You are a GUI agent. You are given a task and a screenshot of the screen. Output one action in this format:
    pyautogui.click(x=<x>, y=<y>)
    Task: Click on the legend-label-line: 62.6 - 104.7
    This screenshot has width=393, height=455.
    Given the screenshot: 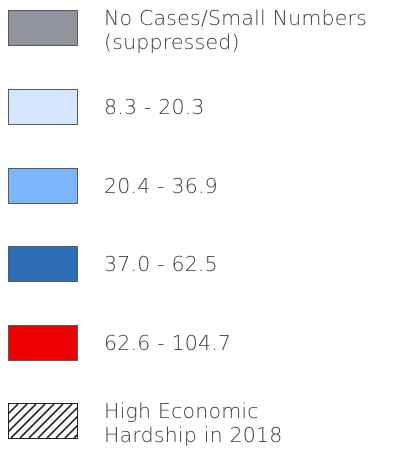 What is the action you would take?
    pyautogui.click(x=168, y=343)
    